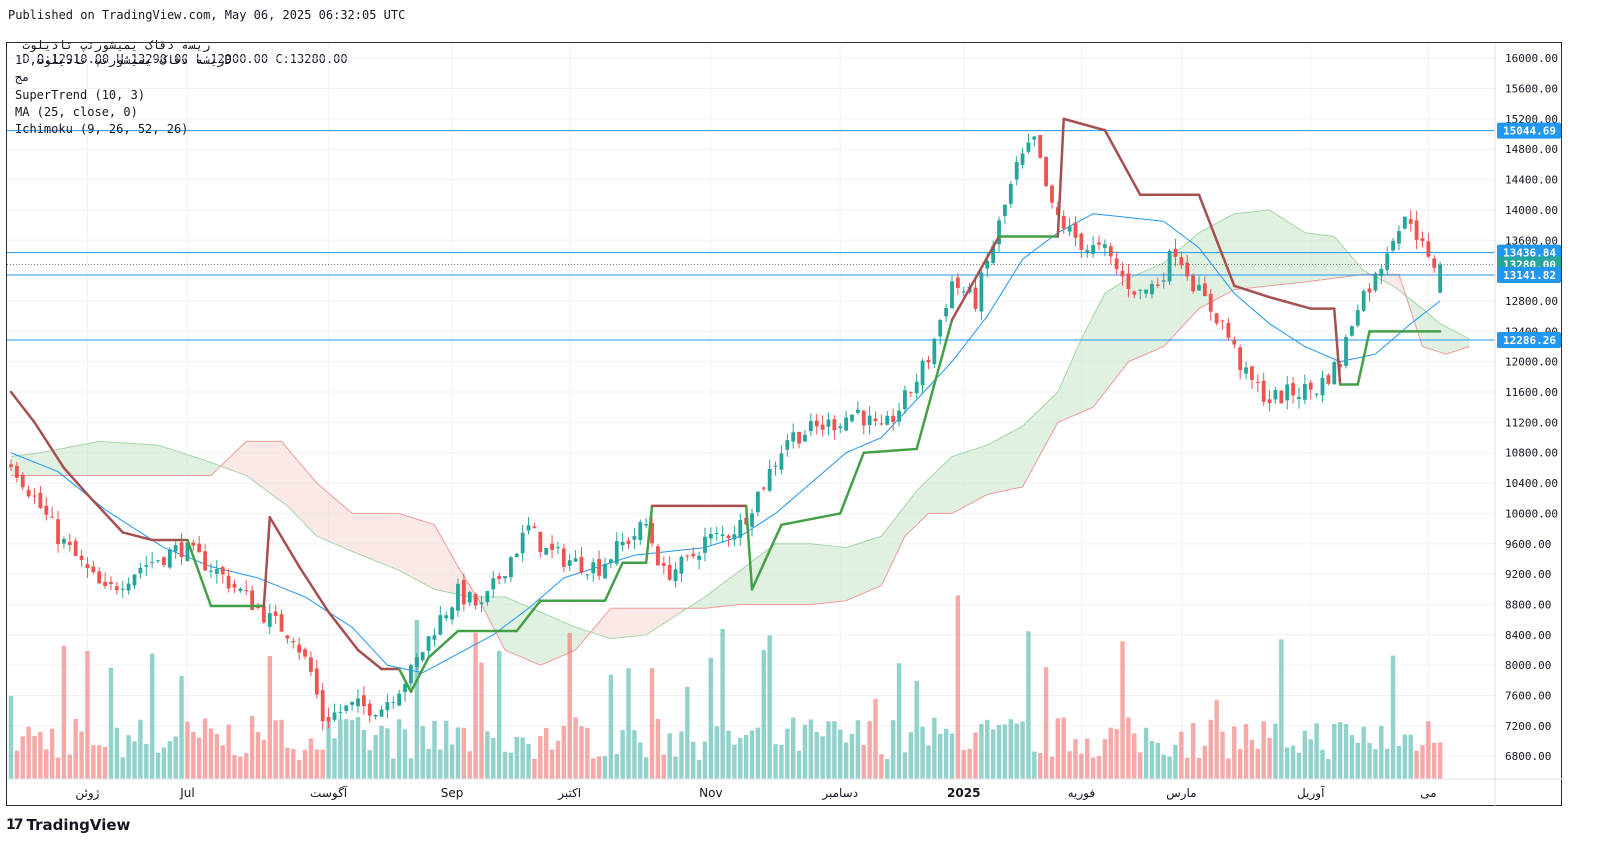  What do you see at coordinates (68, 825) in the screenshot?
I see `tradingview-logo: 𝟭𝟳 TradingView` at bounding box center [68, 825].